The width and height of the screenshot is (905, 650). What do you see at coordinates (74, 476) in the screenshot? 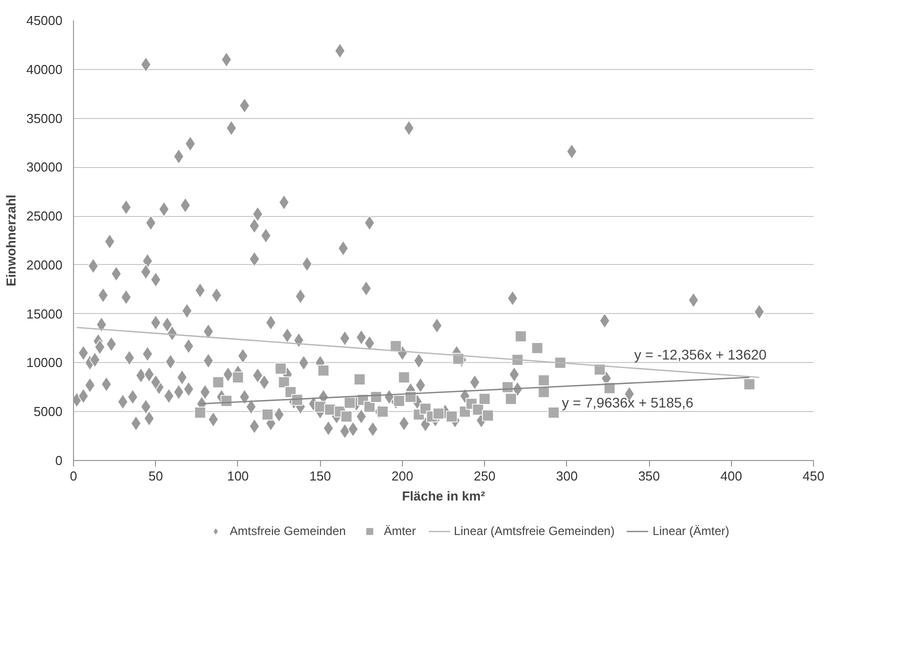
I see `x-tick-label: 0` at bounding box center [74, 476].